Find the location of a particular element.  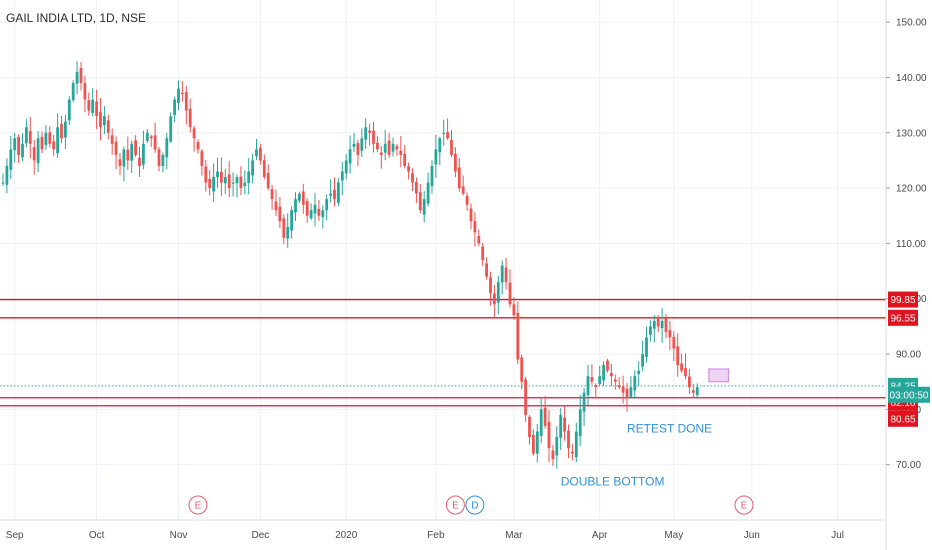

x-tick-label: Nov is located at coordinates (179, 535).